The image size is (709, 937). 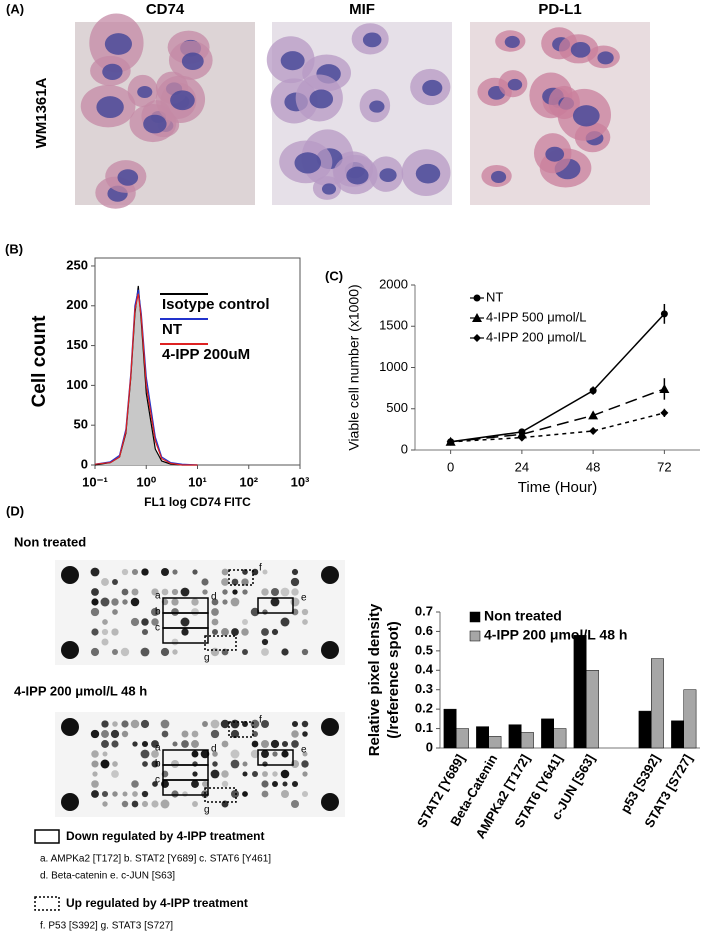 I want to click on legend-label: 4-IPP 200 μmol/L, so click(x=536, y=336).